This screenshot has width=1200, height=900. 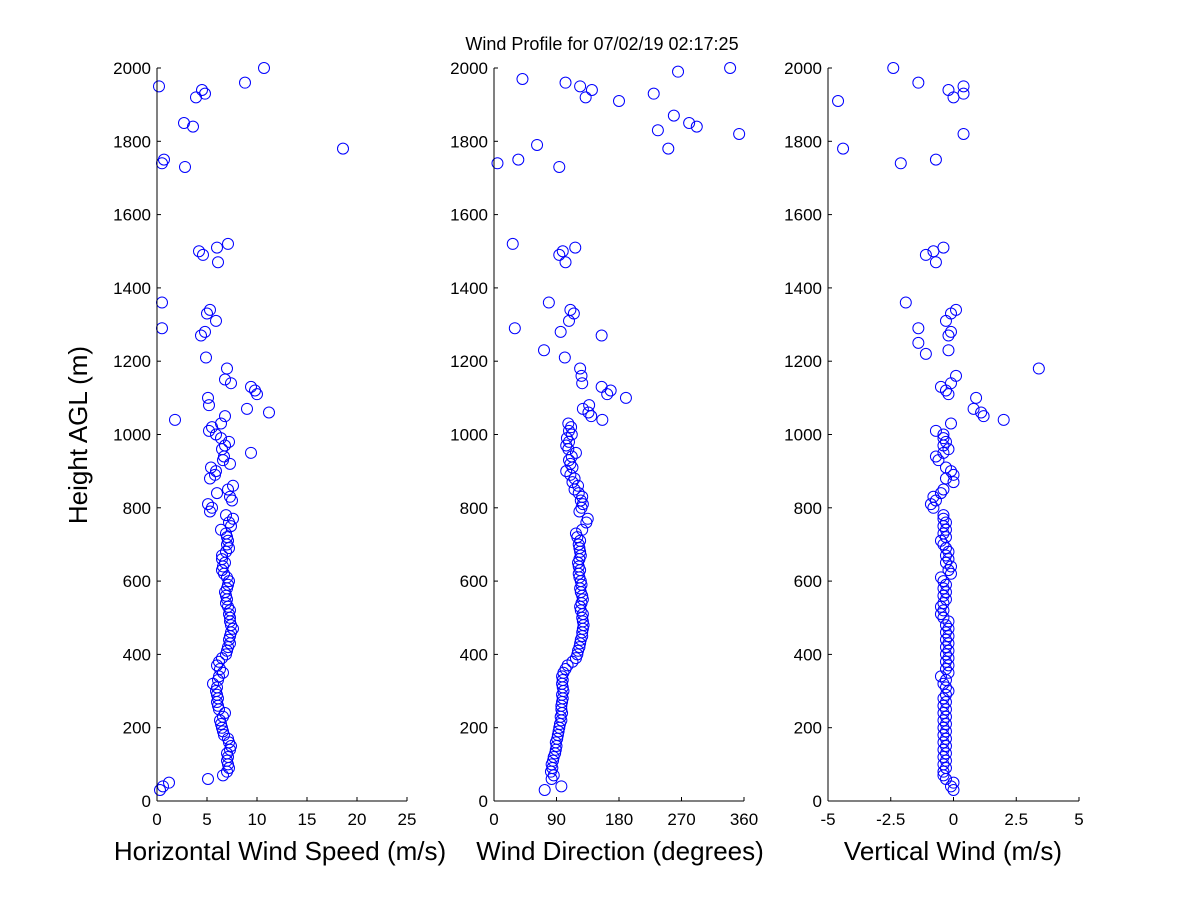 I want to click on vertical-x-tick-label: 2.5, so click(x=1016, y=819).